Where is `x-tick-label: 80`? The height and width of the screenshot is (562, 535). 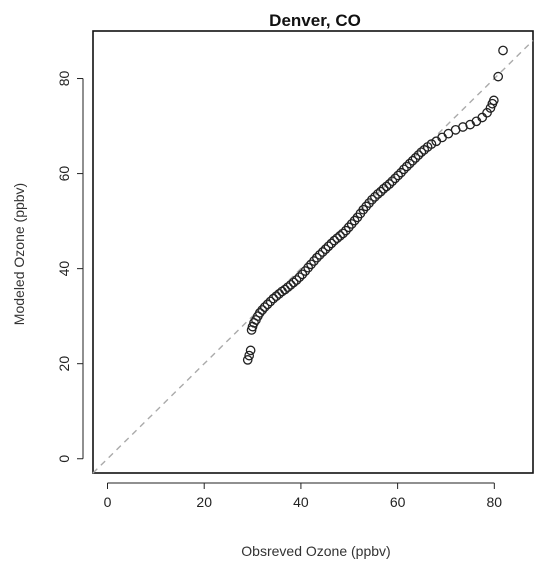 x-tick-label: 80 is located at coordinates (495, 502).